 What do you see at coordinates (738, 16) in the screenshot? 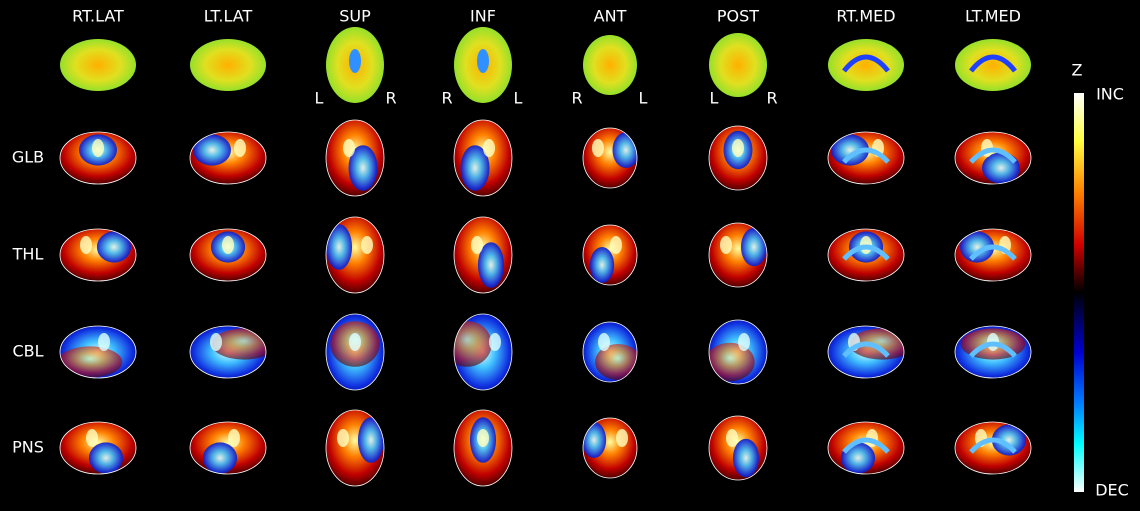
I see `column-heading: POST` at bounding box center [738, 16].